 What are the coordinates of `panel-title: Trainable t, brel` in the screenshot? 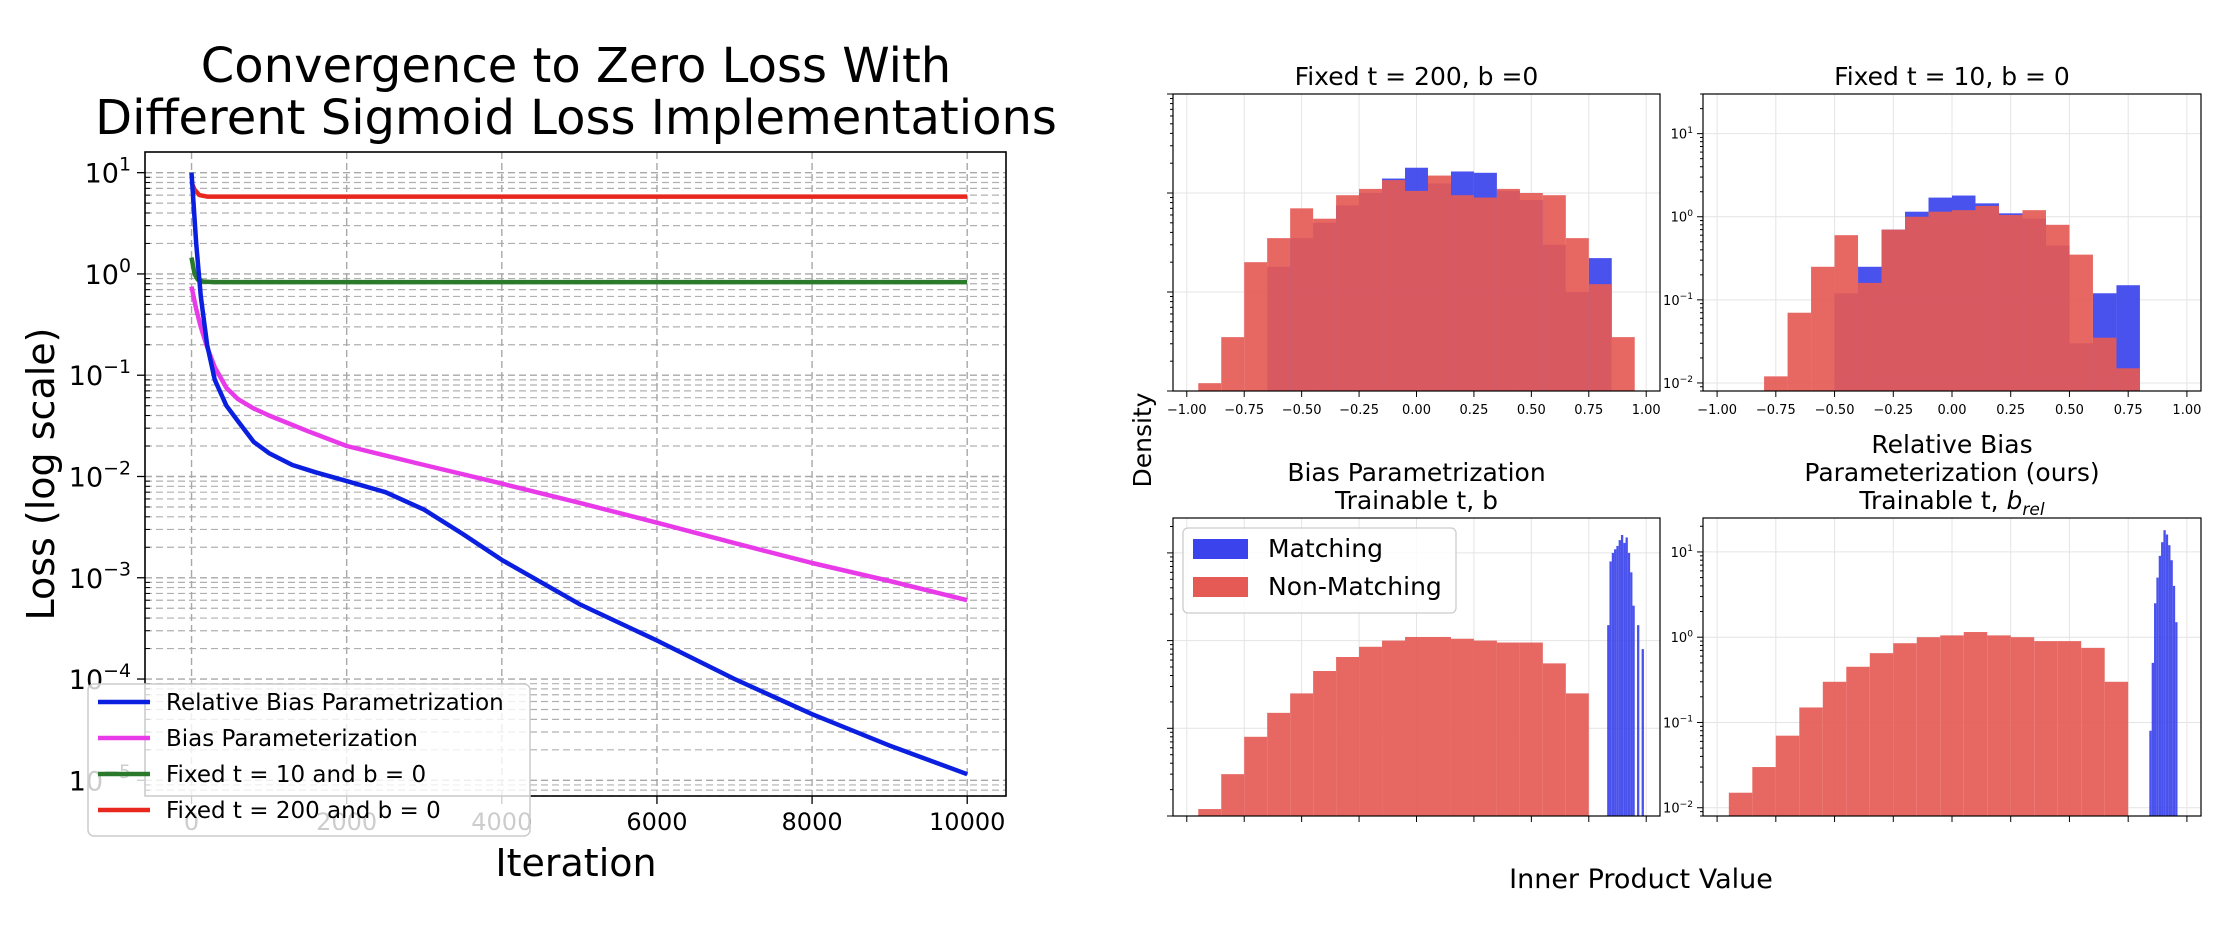 It's located at (1951, 503).